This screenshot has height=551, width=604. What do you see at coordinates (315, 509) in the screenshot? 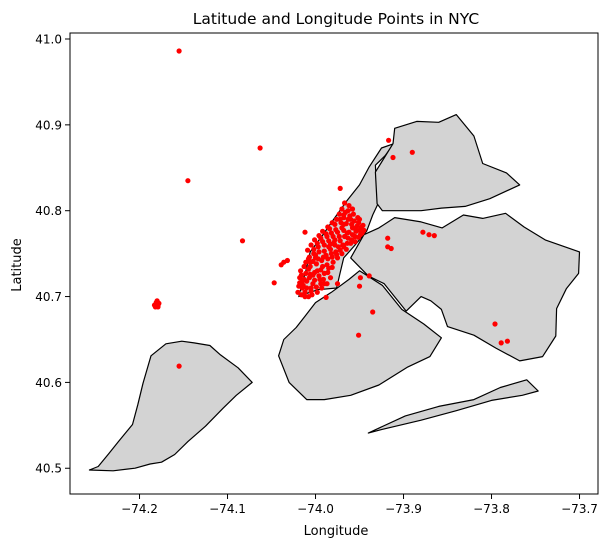
I see `x-tick-label: −74.0` at bounding box center [315, 509].